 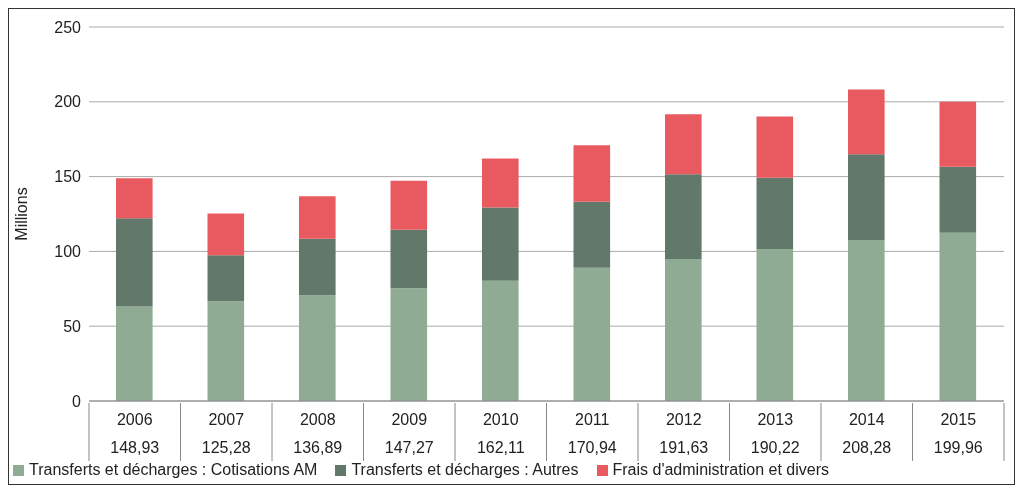 What do you see at coordinates (409, 419) in the screenshot?
I see `x-tick-label: 2009` at bounding box center [409, 419].